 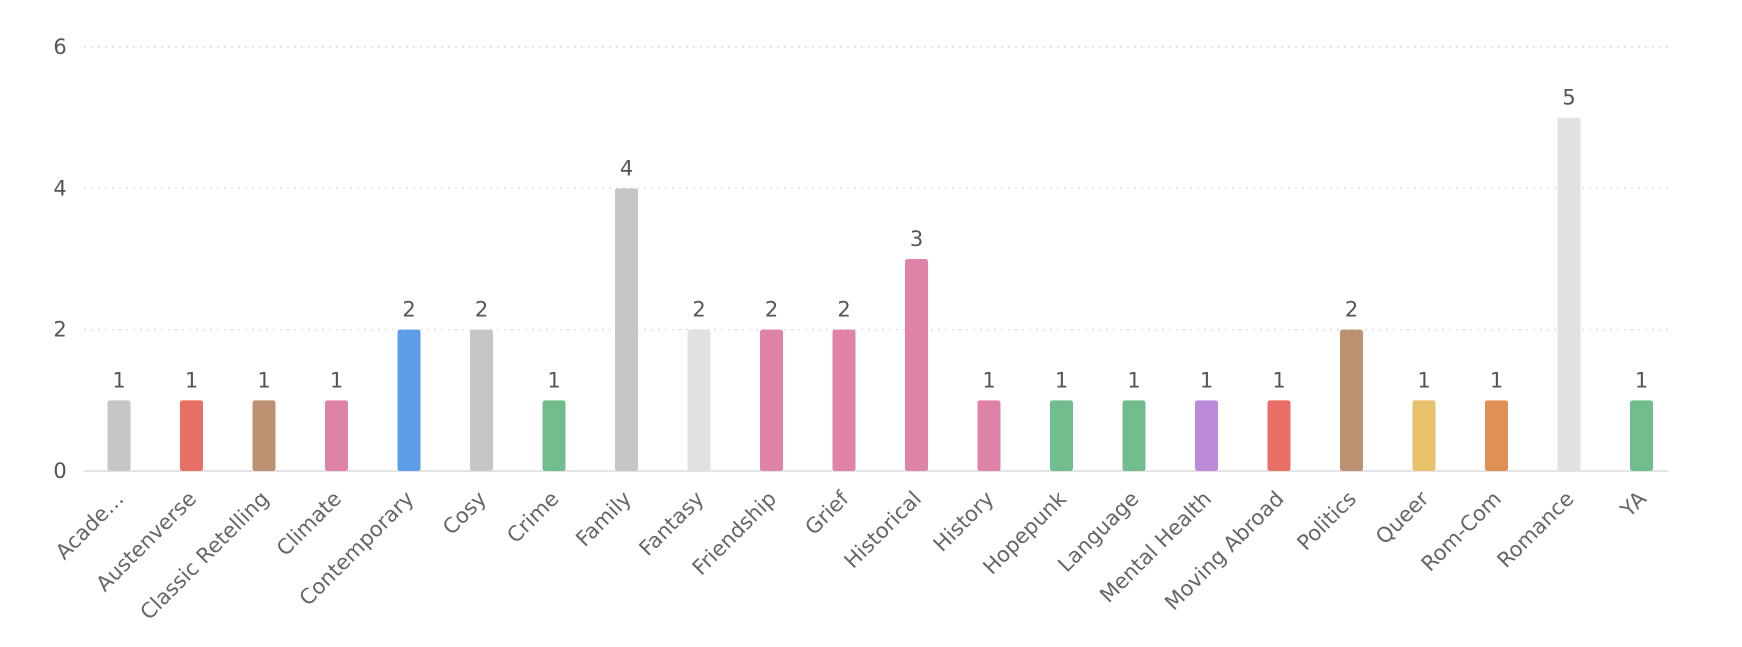 I want to click on x-tick-label-historical: Historical, so click(x=883, y=530).